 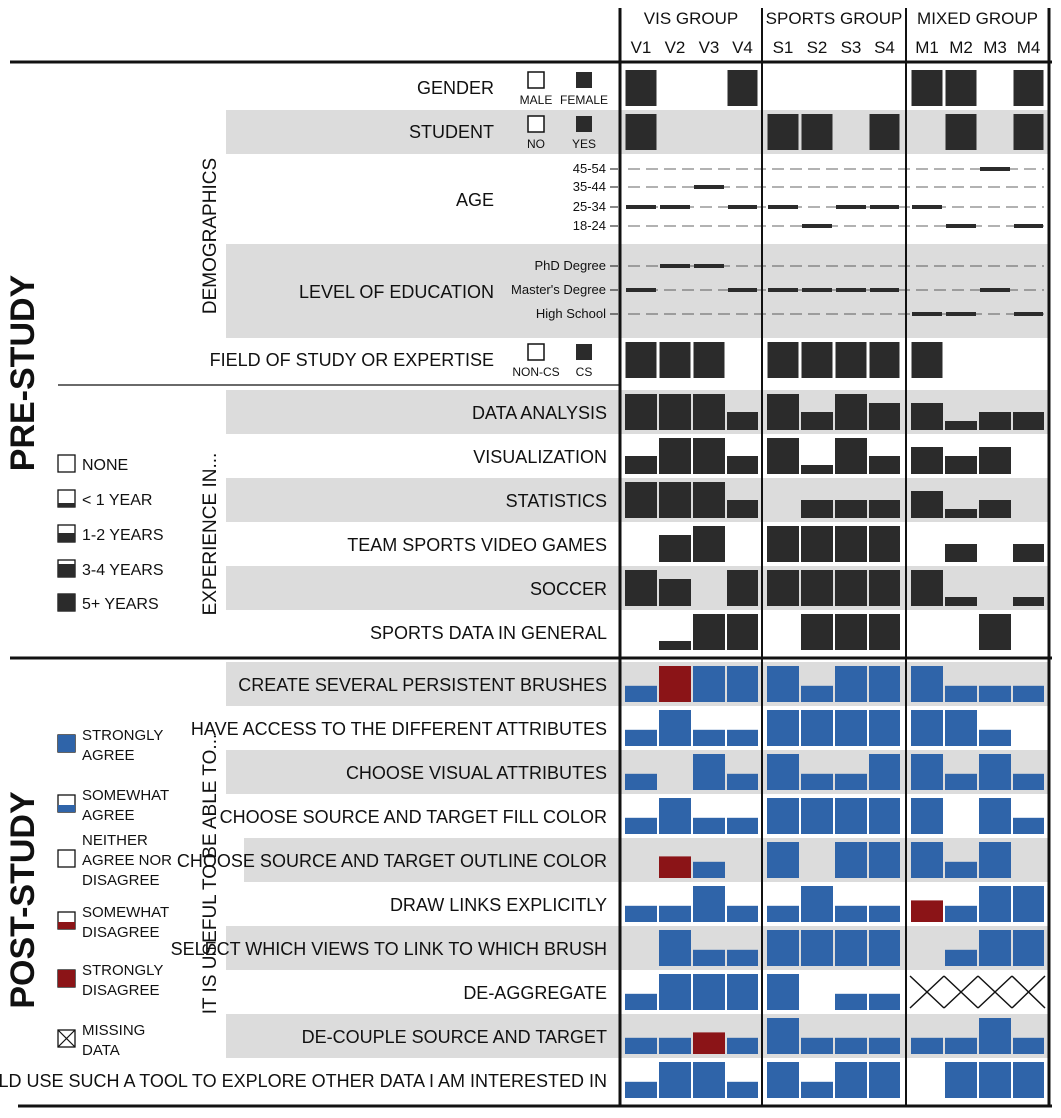 What do you see at coordinates (535, 372) in the screenshot?
I see `option-label: NON-CS` at bounding box center [535, 372].